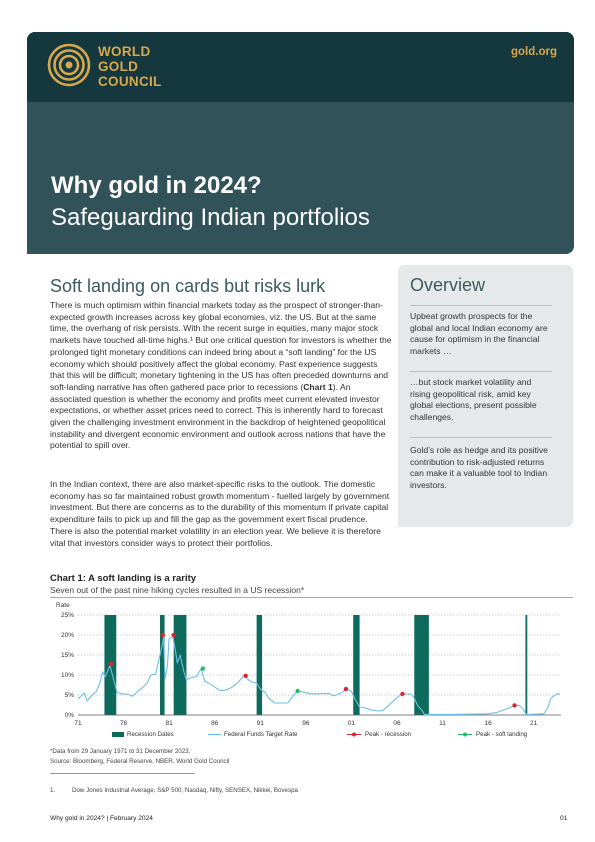  I want to click on legend-peak-soft-label: Peak - soft landing, so click(502, 734).